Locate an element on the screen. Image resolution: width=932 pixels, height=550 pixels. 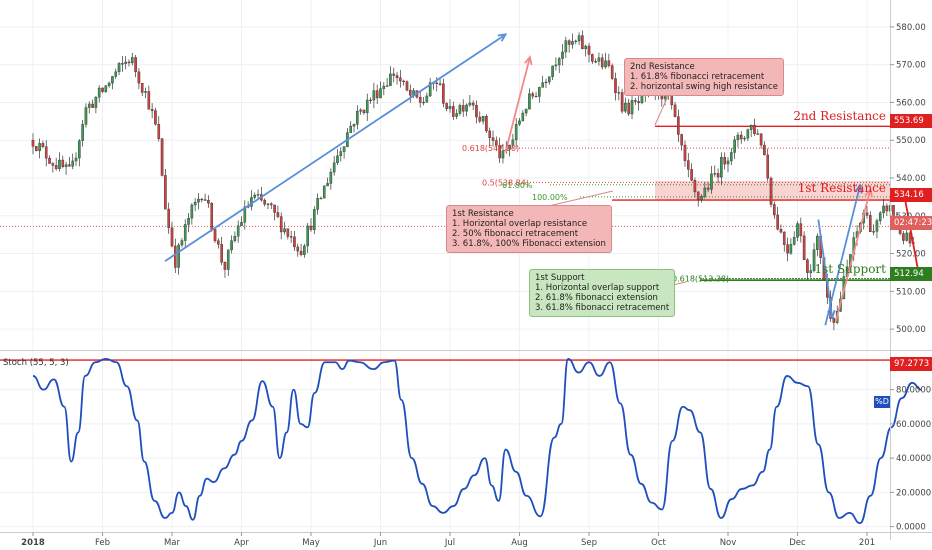
trend-arrow is located at coordinates (825, 268).